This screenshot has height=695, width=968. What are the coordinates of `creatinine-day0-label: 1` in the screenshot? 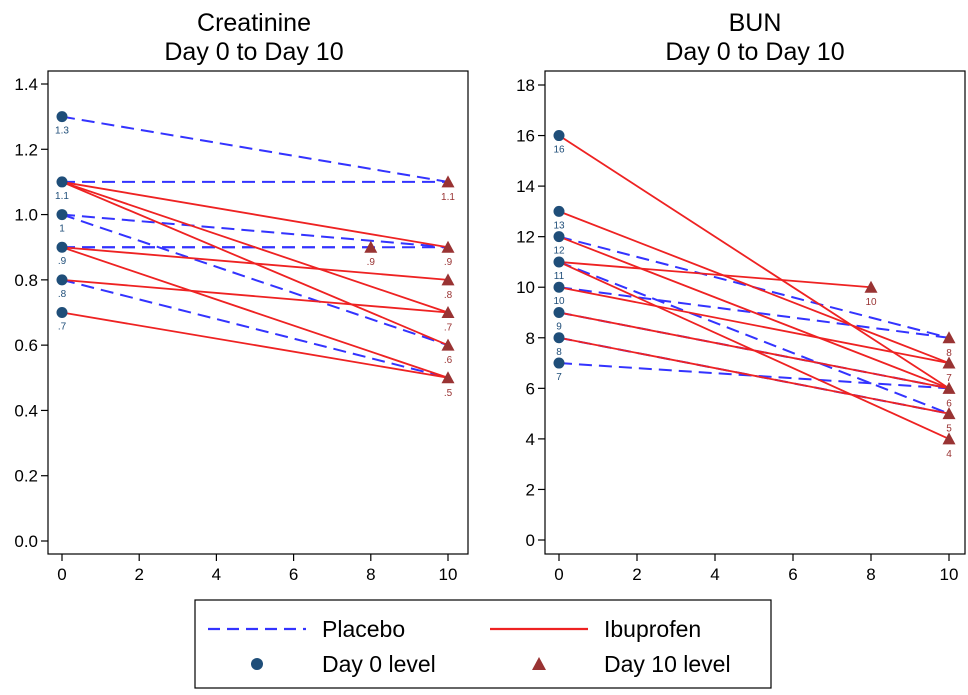 It's located at (62, 229).